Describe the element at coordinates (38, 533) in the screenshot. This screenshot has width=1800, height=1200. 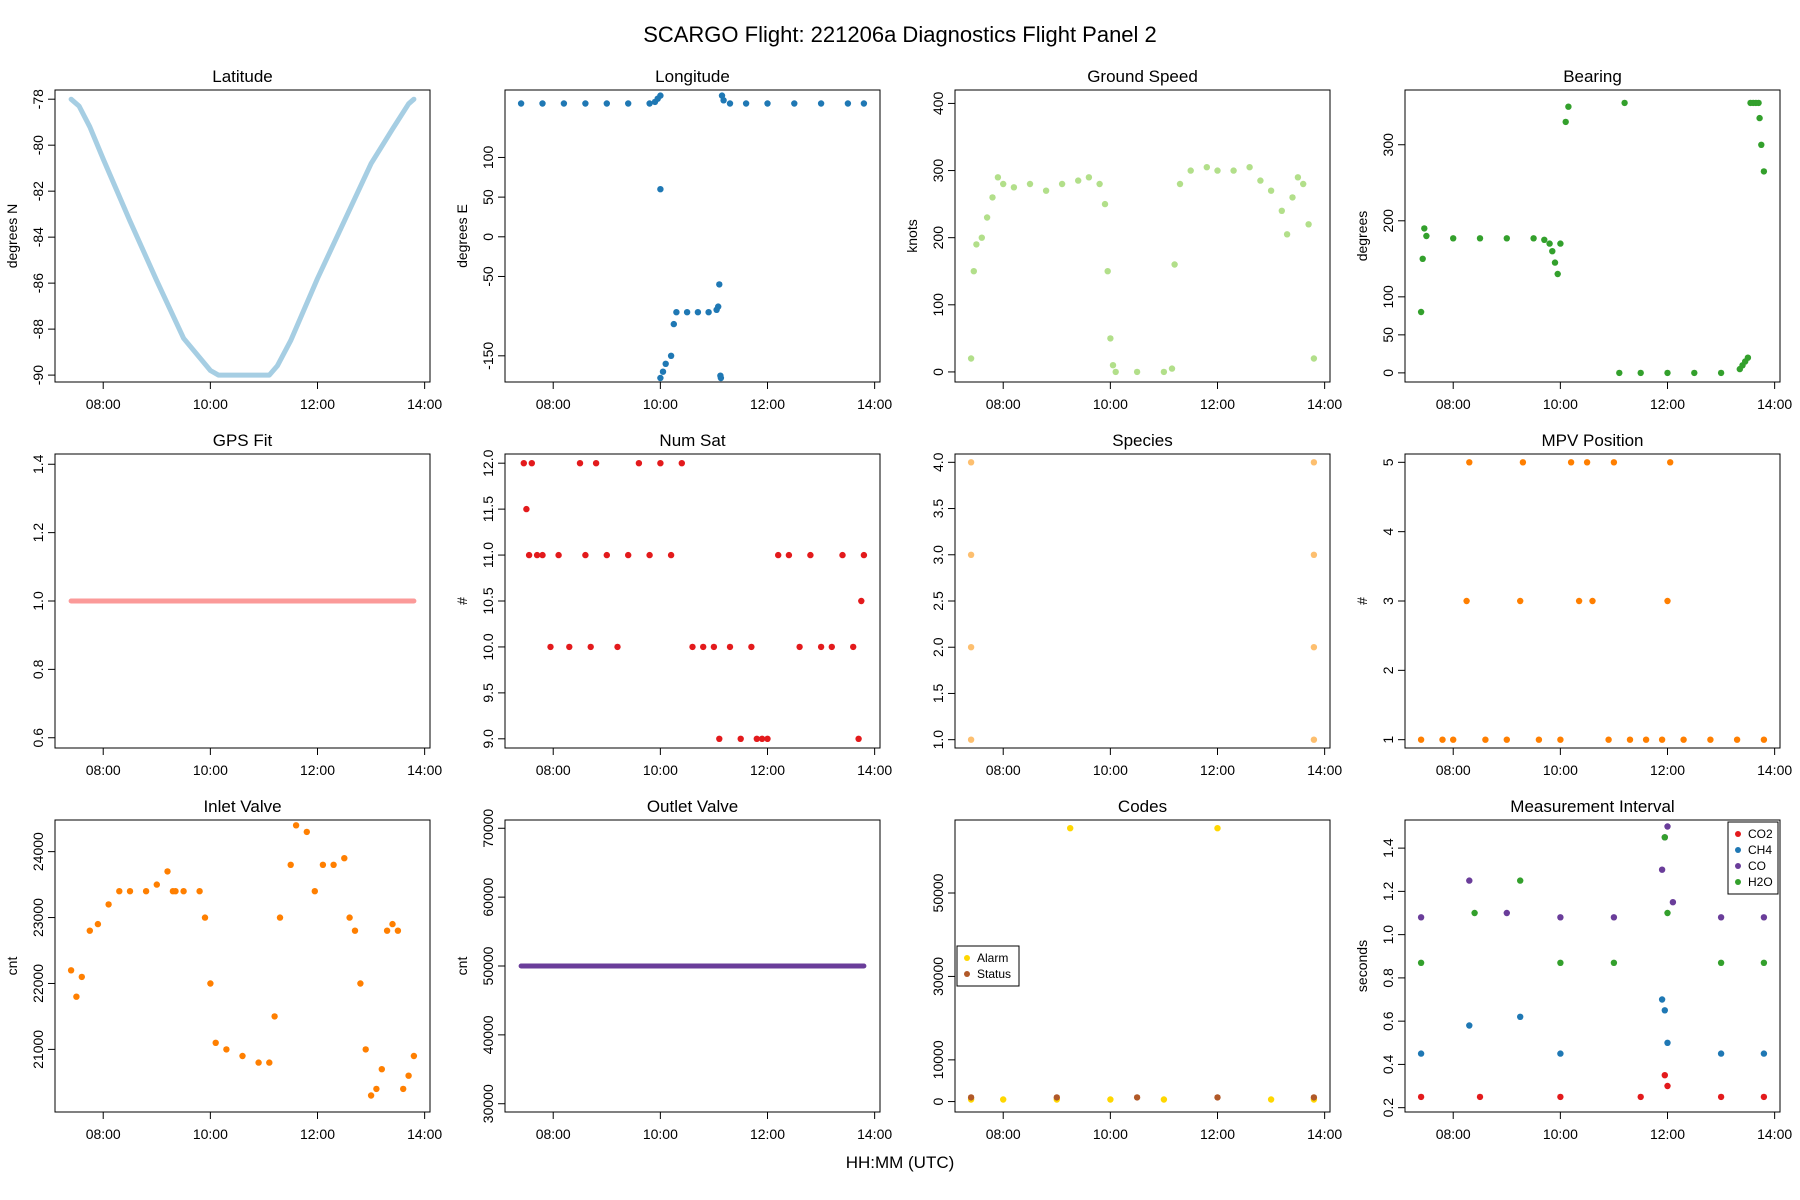
I see `panel-gps-fit-y-tick-label: 1.2` at that location.